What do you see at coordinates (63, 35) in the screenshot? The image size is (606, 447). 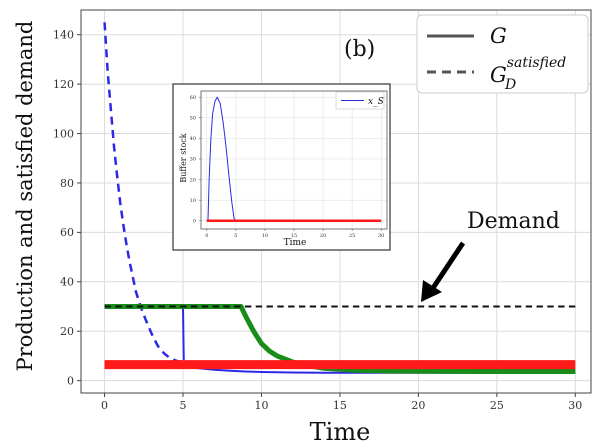 I see `y-tick-label: 140` at bounding box center [63, 35].